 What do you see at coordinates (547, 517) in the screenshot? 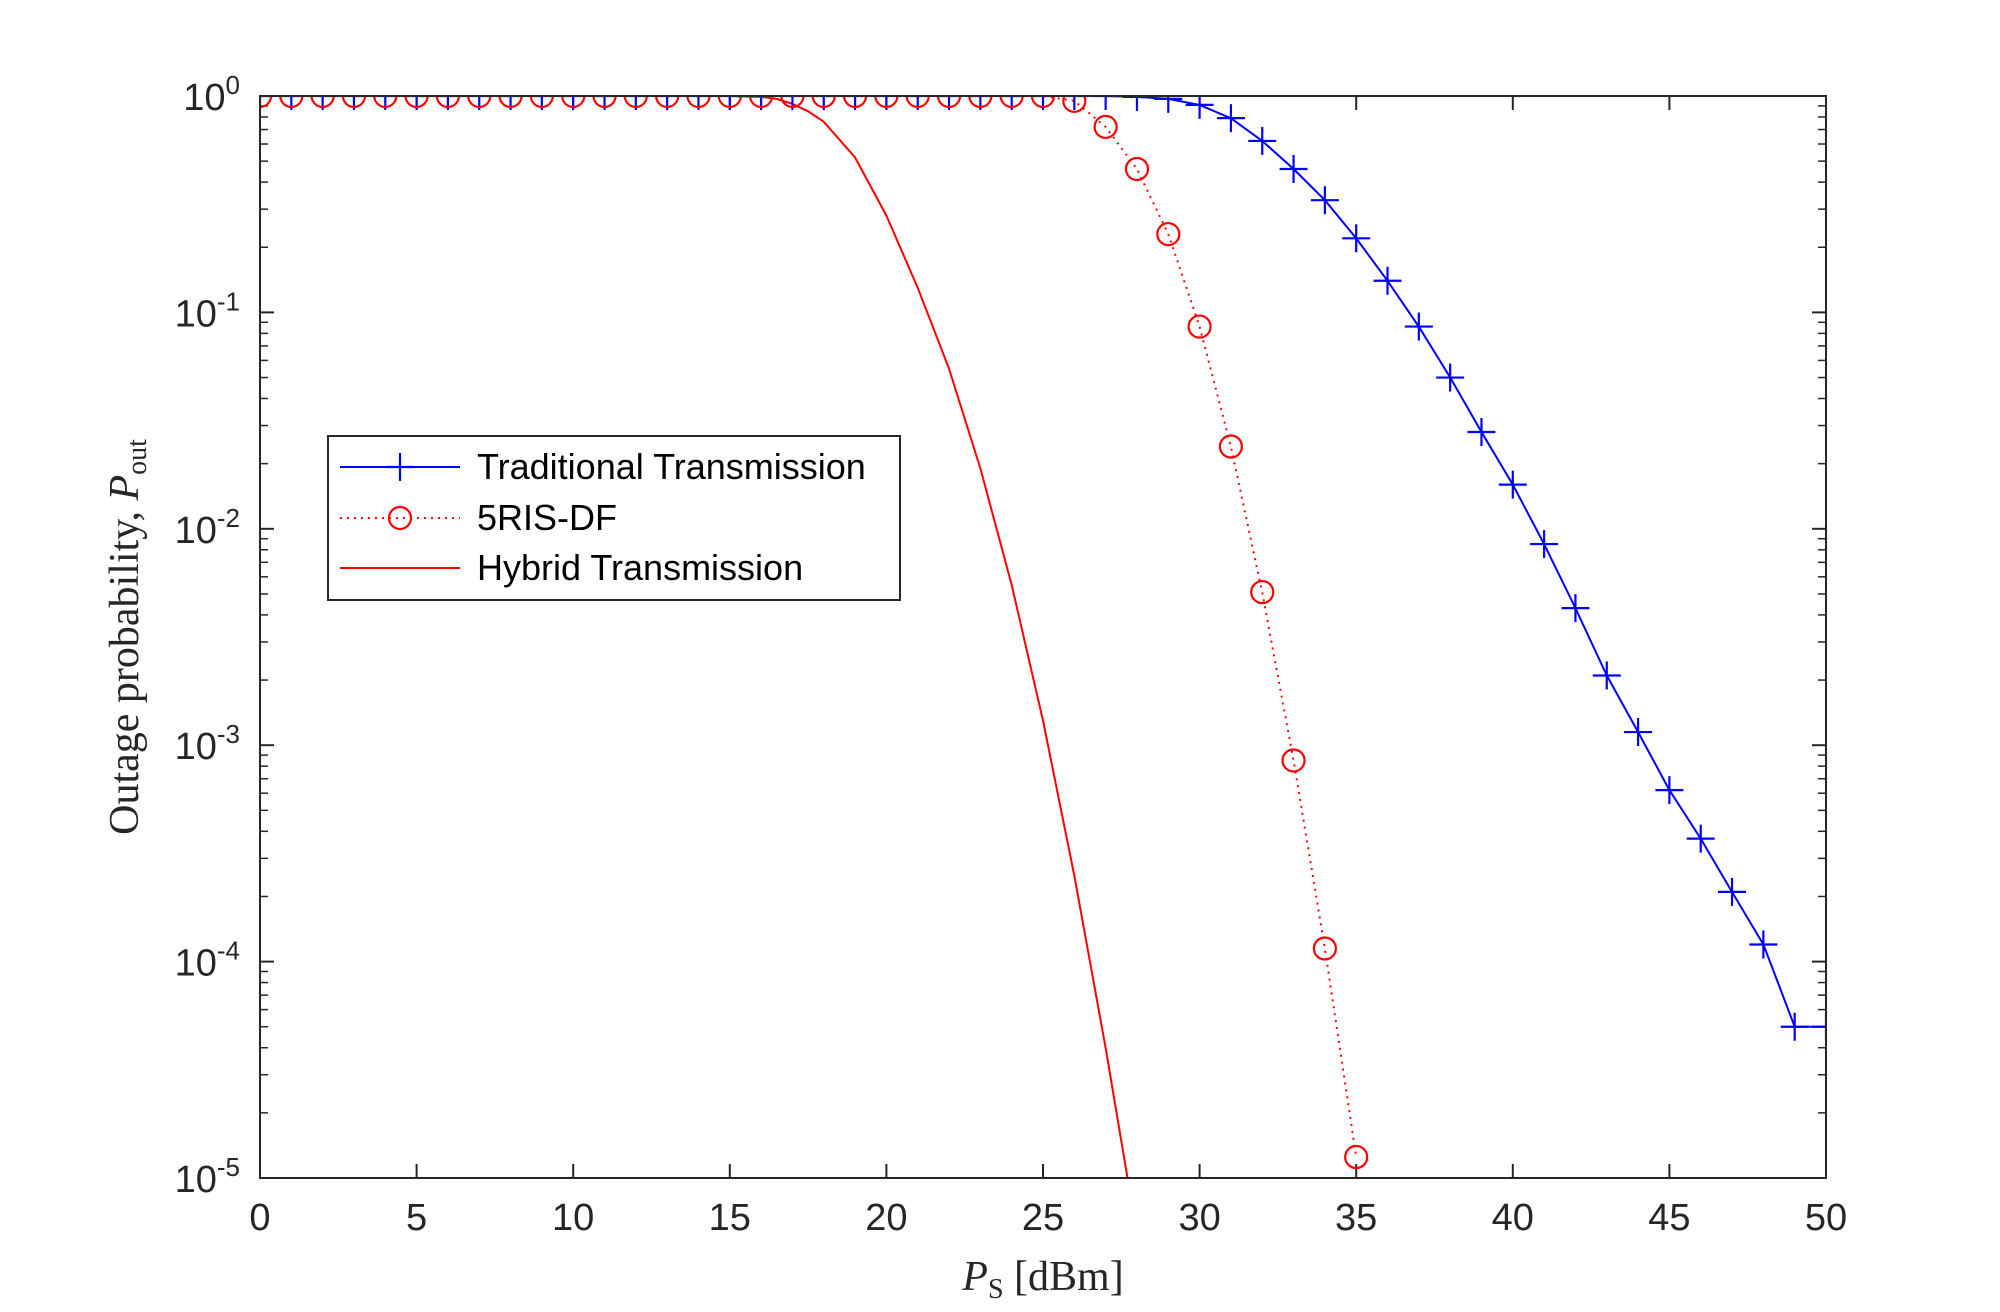
I see `legend-label: 5RIS-DF` at bounding box center [547, 517].